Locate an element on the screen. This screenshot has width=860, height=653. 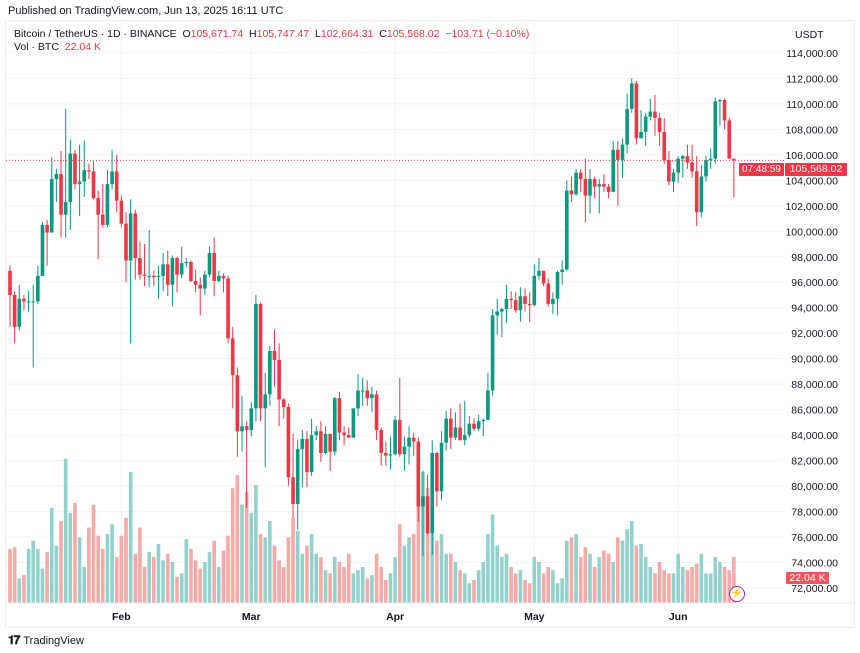
volume-value: 22.04 K is located at coordinates (82, 47).